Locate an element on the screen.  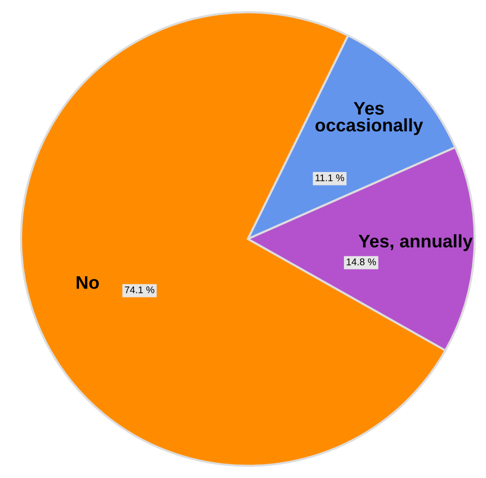
legend-label: No is located at coordinates (87, 282).